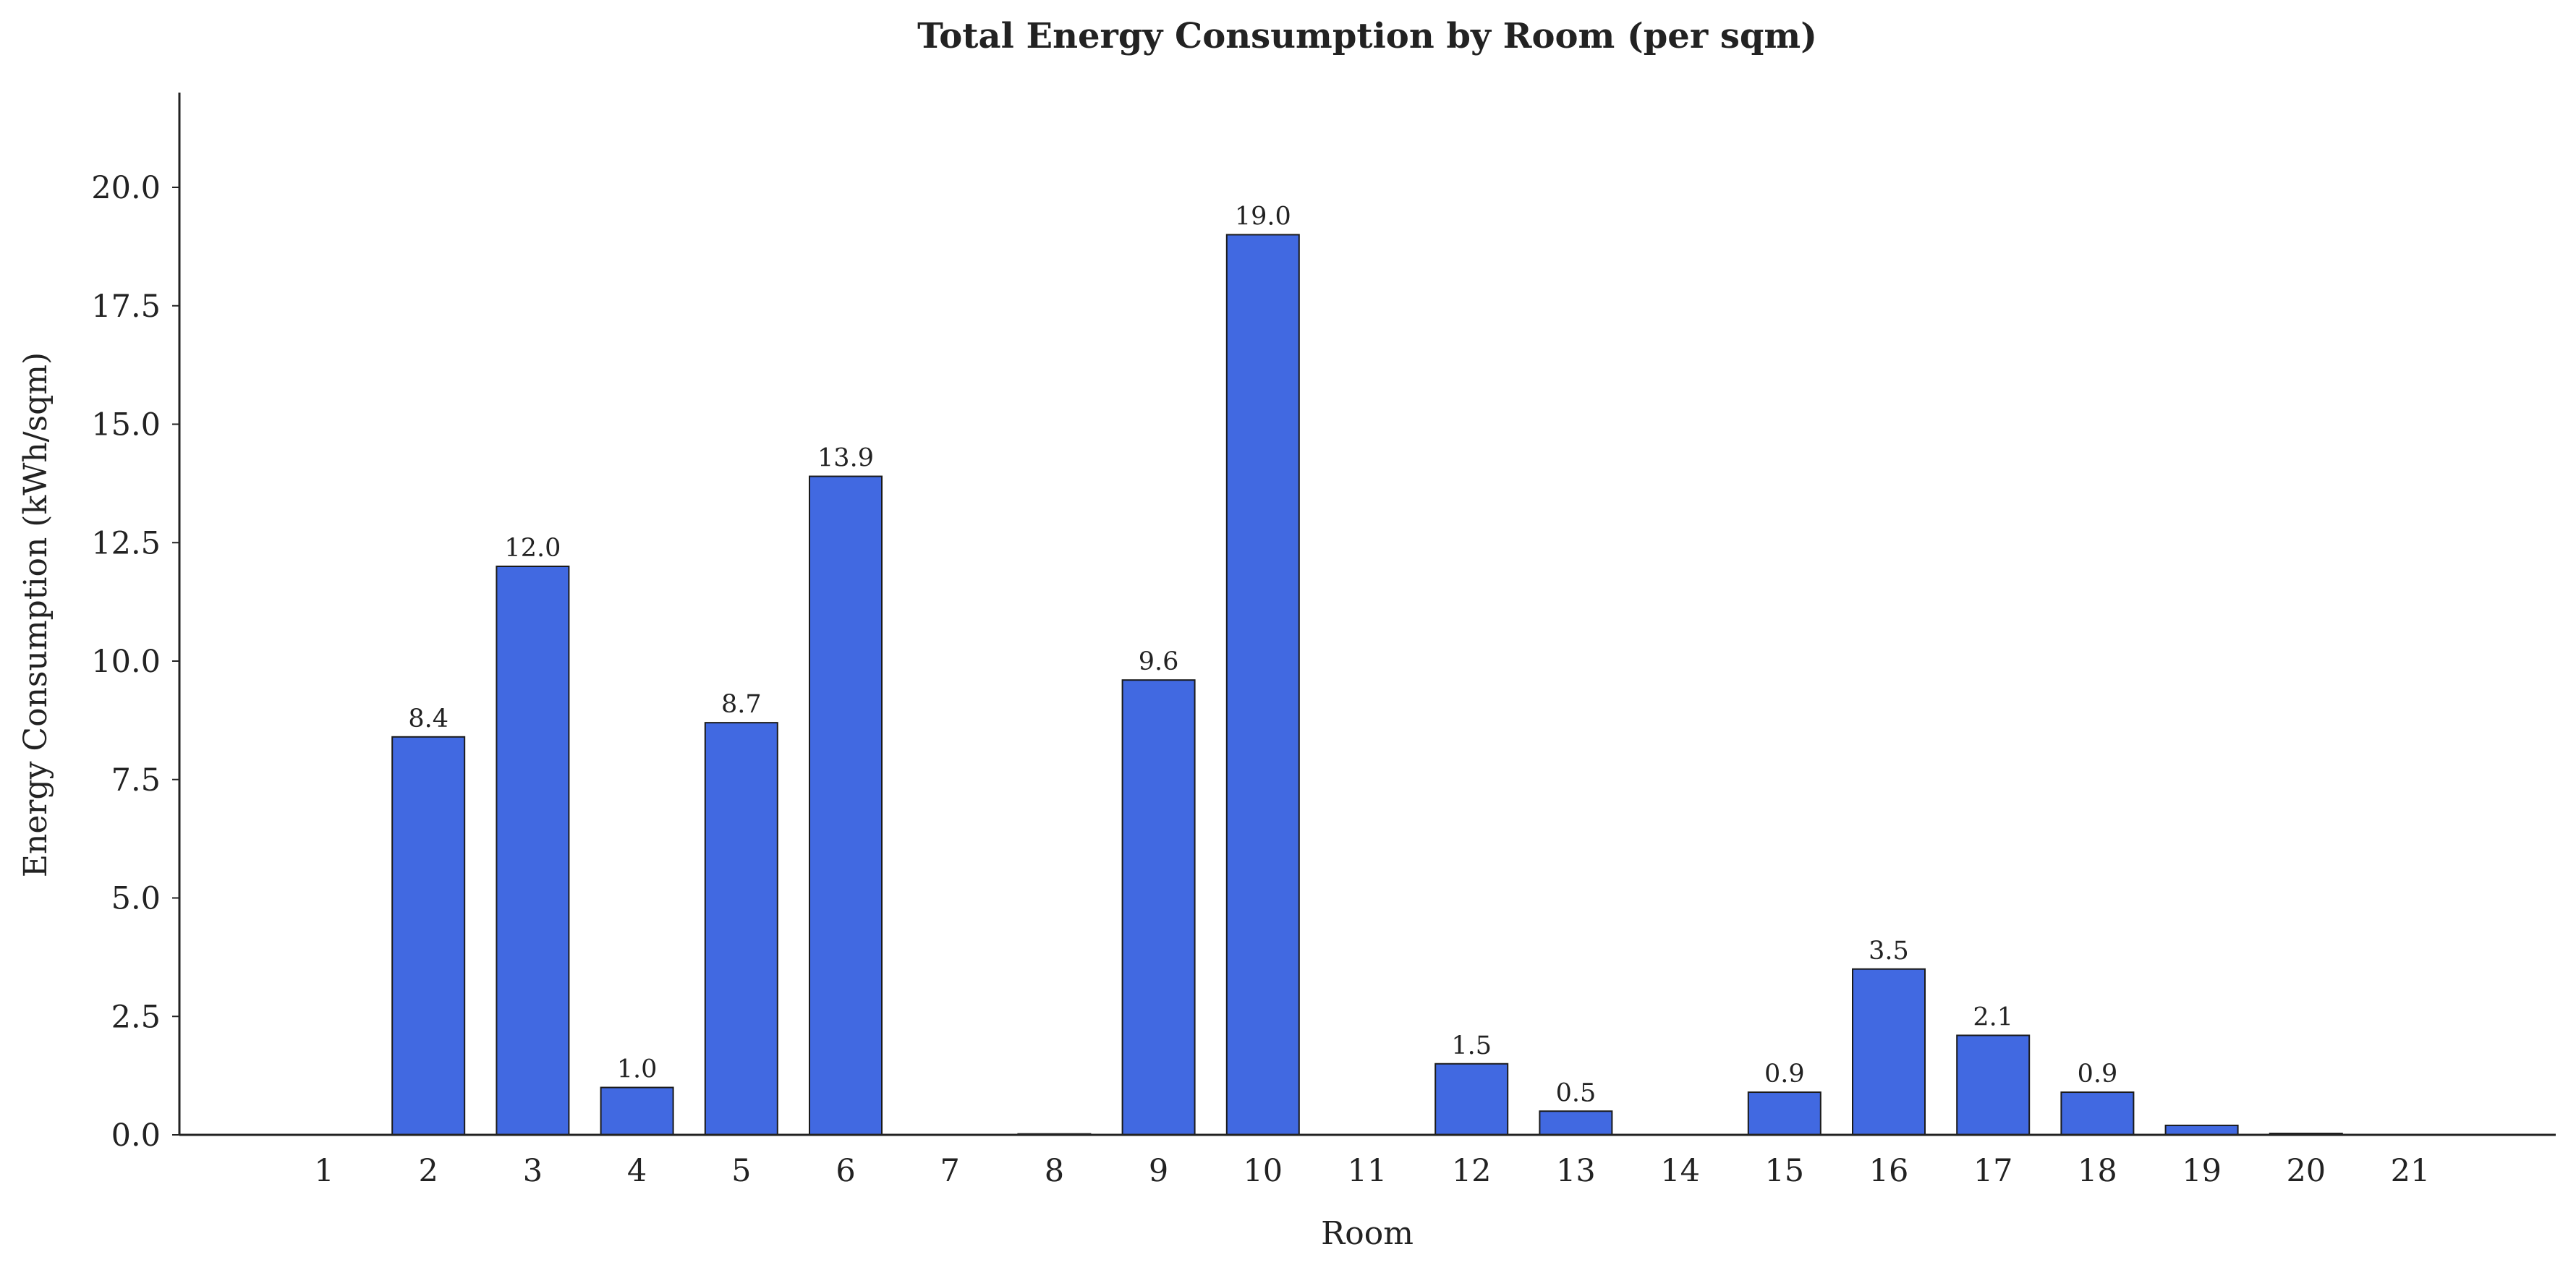 This screenshot has height=1273, width=2576. I want to click on x-tick-label: 8, so click(1054, 1171).